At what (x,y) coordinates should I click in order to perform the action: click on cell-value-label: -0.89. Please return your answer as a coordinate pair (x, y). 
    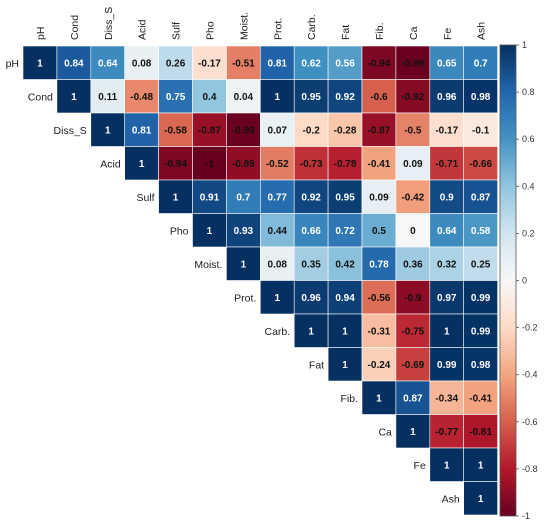
    Looking at the image, I should click on (243, 164).